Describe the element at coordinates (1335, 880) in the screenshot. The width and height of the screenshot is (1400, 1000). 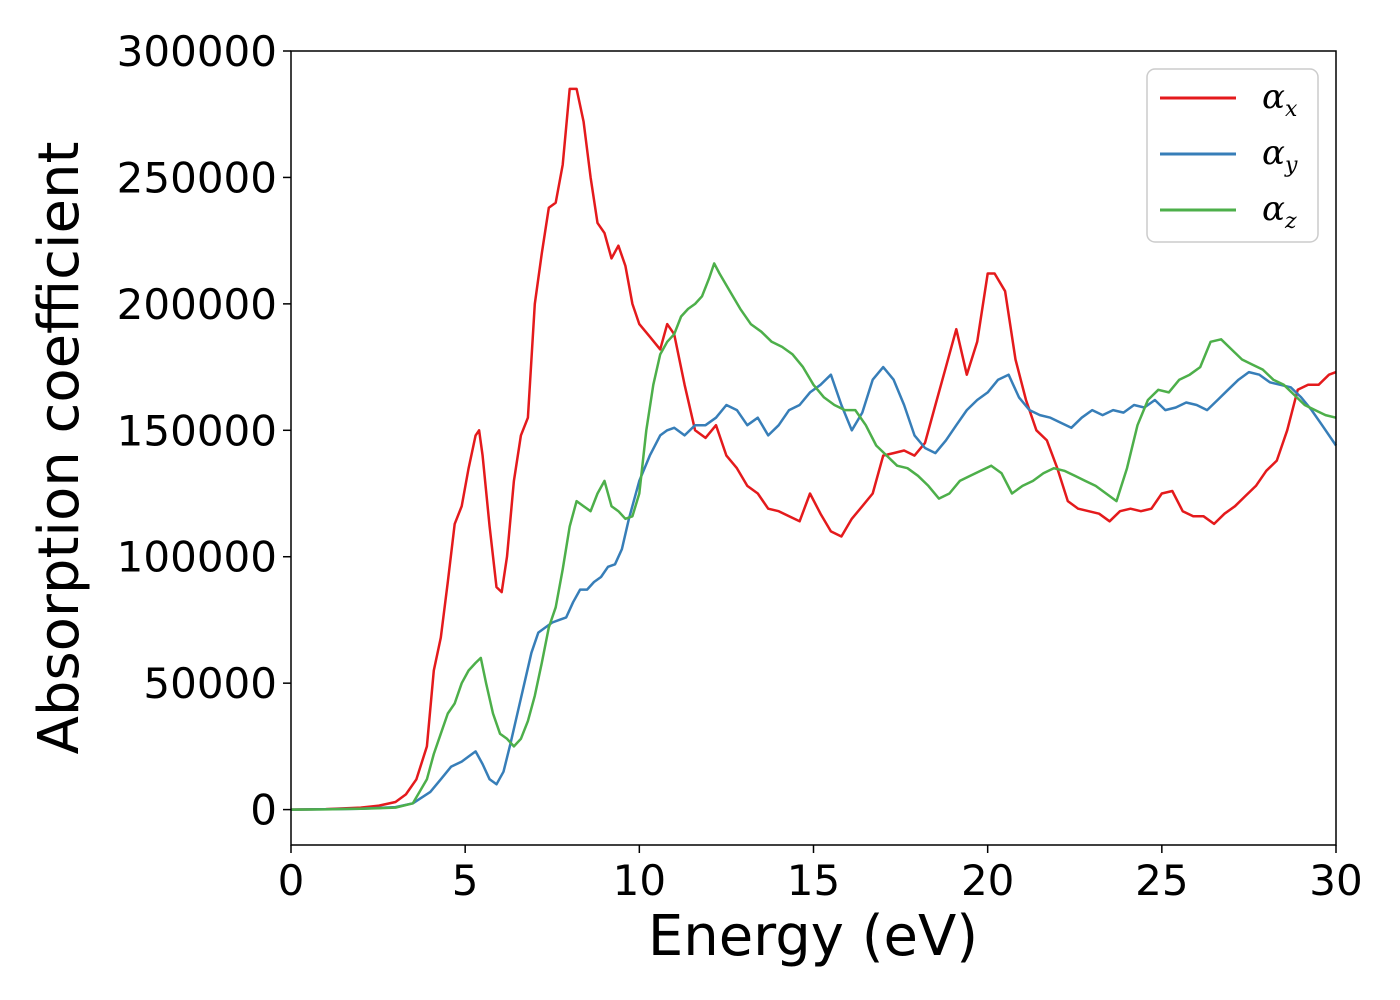
I see `x-tick-label: 30` at that location.